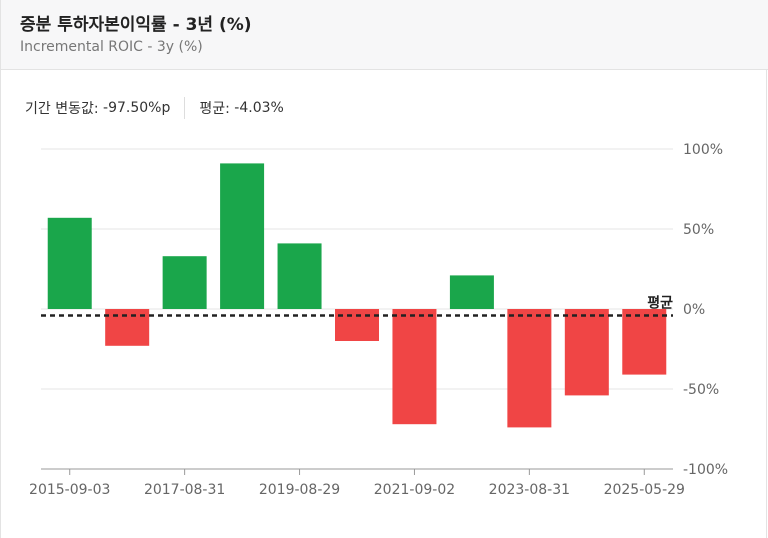 The height and width of the screenshot is (538, 768). Describe the element at coordinates (184, 490) in the screenshot. I see `x-tick-label: 2017-08-31` at that location.